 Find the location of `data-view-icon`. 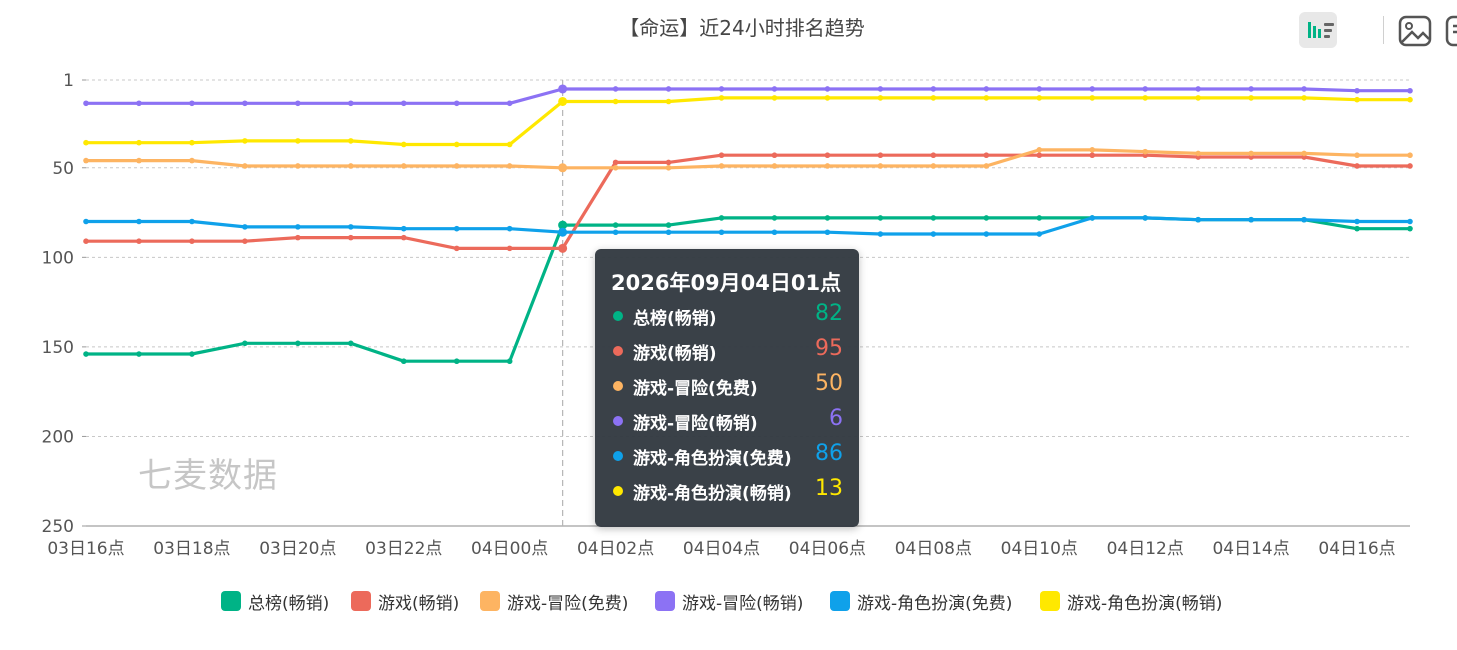

data-view-icon is located at coordinates (1451, 31).